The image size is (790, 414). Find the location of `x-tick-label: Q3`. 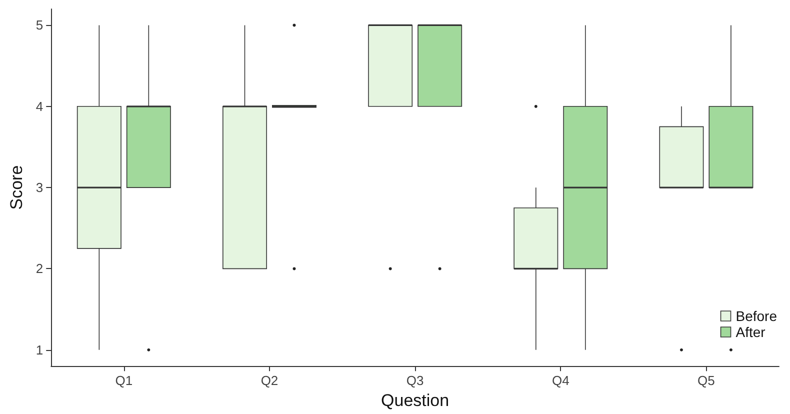

x-tick-label: Q3 is located at coordinates (415, 380).